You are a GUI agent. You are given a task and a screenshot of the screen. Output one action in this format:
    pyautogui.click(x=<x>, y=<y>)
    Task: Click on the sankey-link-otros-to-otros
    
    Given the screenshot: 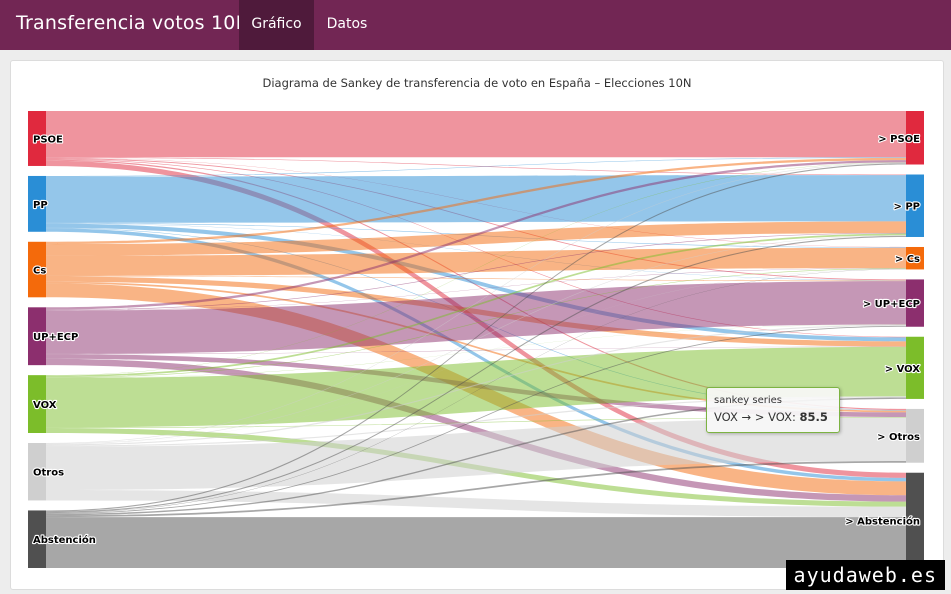 What is the action you would take?
    pyautogui.click(x=476, y=454)
    